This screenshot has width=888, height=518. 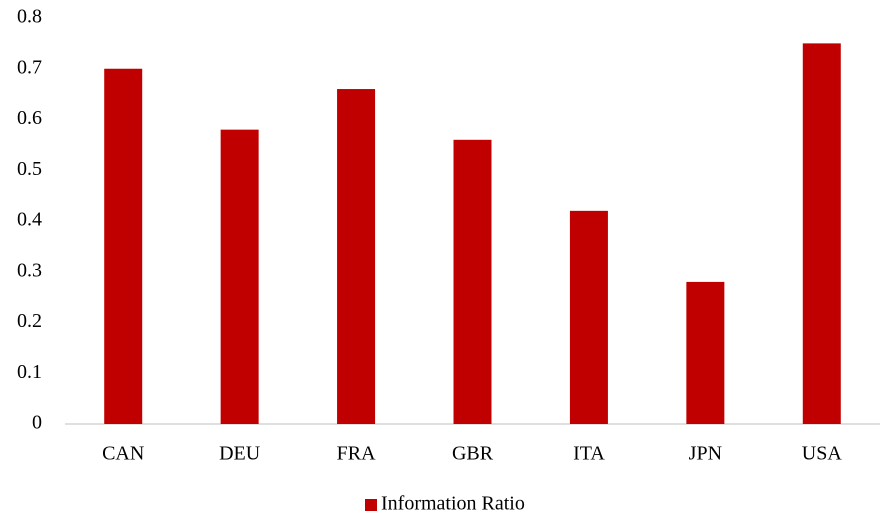 What do you see at coordinates (705, 454) in the screenshot?
I see `x-tick-label: JPN` at bounding box center [705, 454].